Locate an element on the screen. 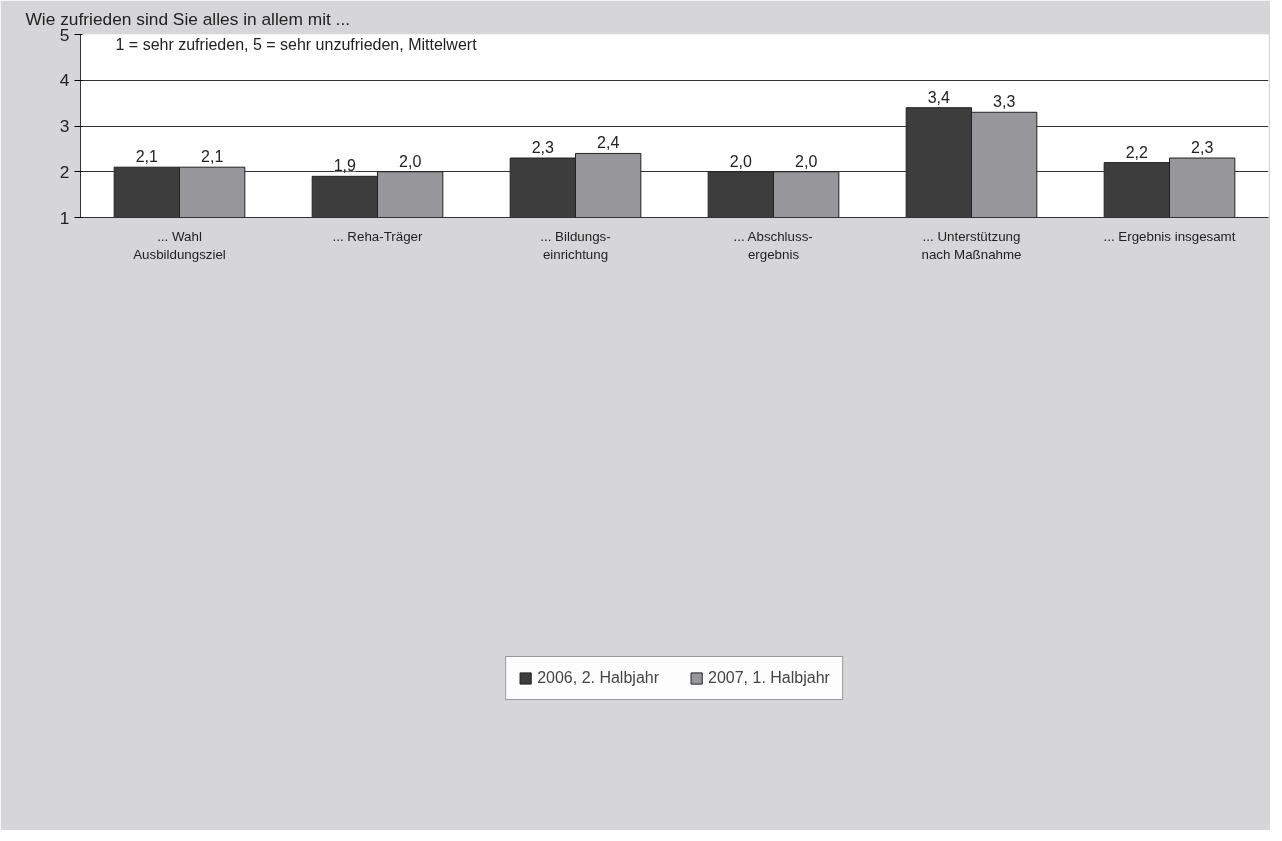  y-tick-label: 1 is located at coordinates (64, 217).